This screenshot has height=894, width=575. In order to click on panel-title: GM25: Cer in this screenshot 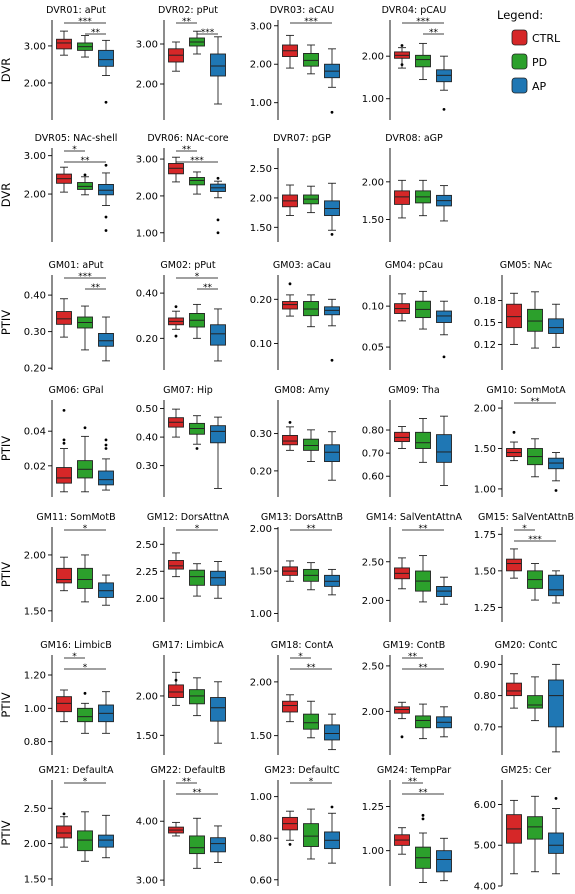, I will do `click(526, 770)`.